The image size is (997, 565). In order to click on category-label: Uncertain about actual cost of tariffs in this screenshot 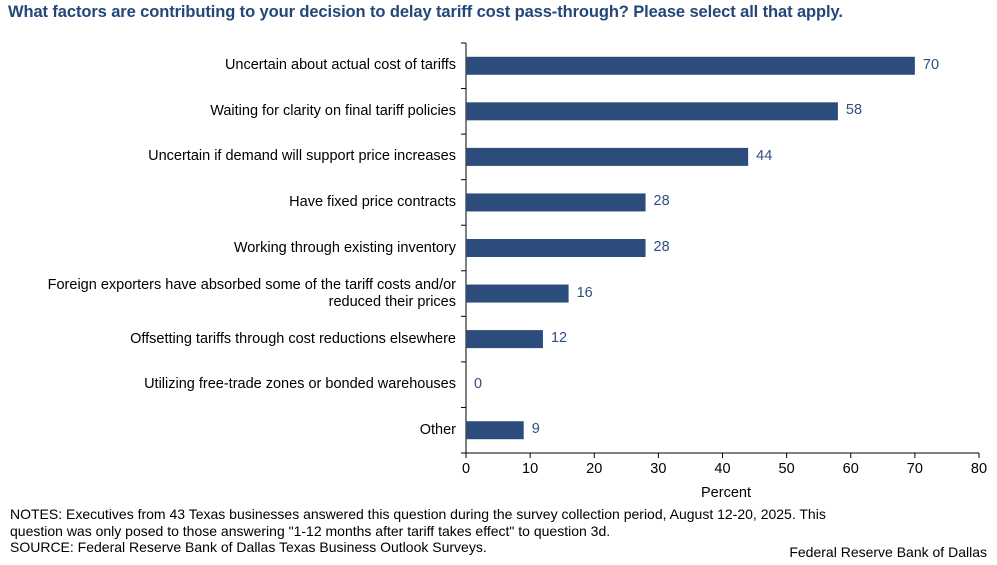, I will do `click(340, 65)`.